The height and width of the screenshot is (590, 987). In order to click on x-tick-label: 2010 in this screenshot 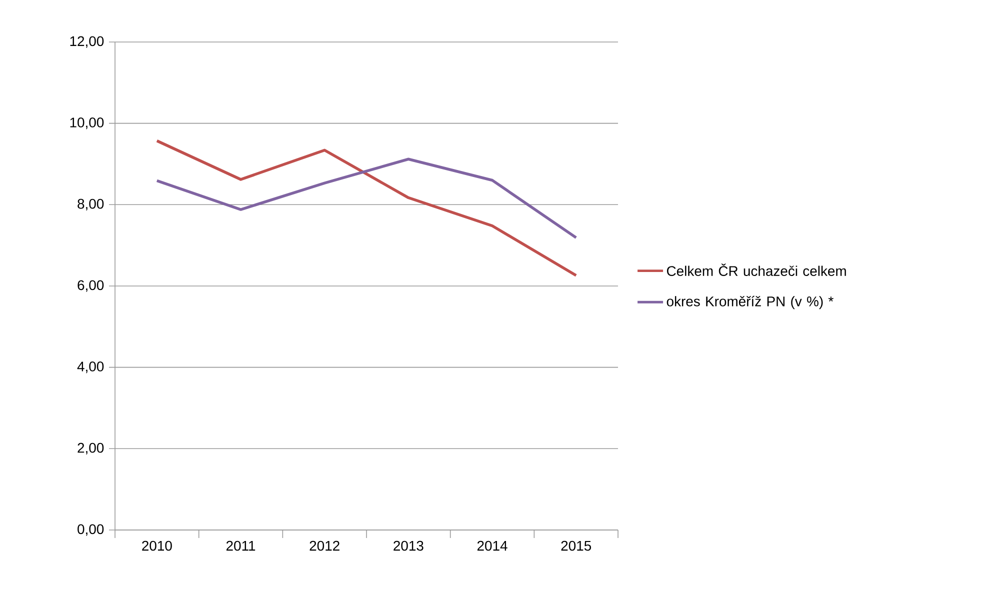, I will do `click(157, 545)`.